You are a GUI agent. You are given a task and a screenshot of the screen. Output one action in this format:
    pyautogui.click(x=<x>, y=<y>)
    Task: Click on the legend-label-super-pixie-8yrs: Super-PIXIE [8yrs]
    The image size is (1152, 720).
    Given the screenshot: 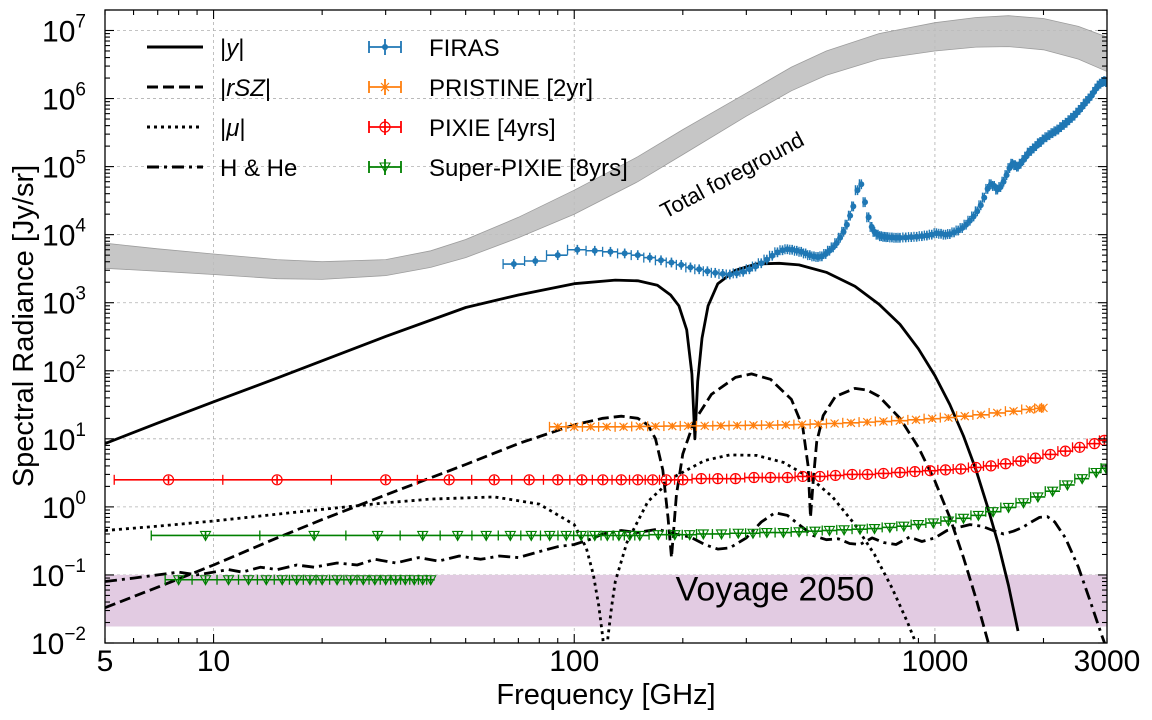 What is the action you would take?
    pyautogui.click(x=528, y=168)
    